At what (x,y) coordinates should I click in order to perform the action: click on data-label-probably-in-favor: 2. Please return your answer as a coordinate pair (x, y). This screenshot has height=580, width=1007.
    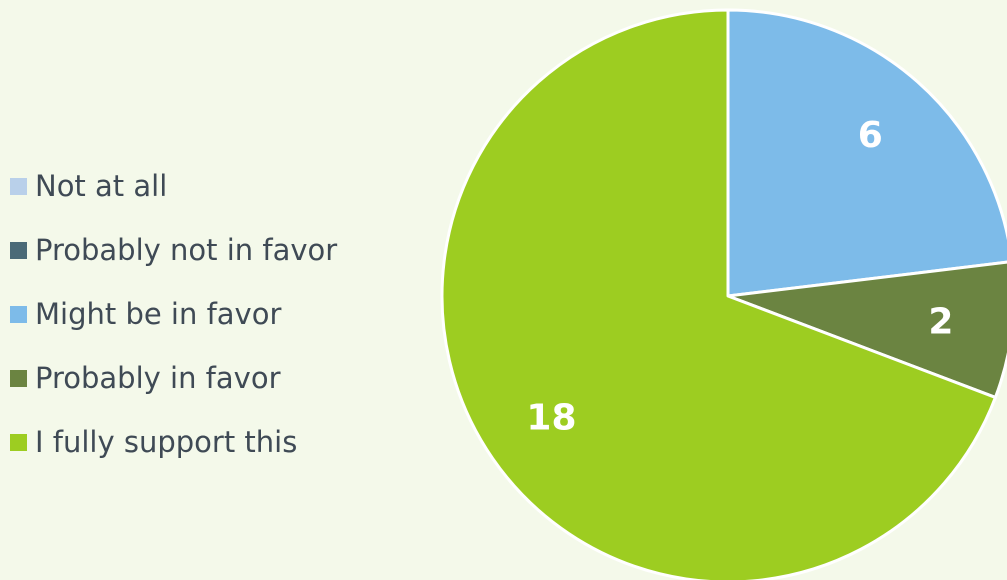
    Looking at the image, I should click on (940, 321).